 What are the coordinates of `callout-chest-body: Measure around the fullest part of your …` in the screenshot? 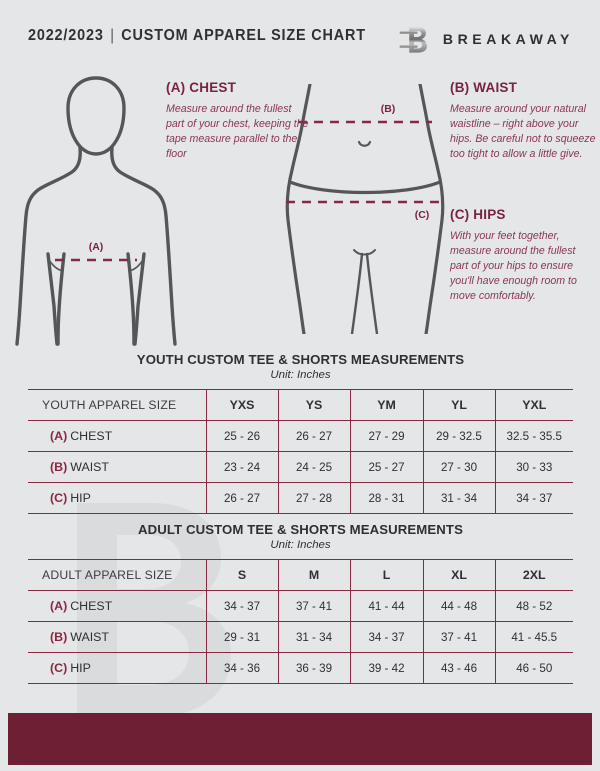 It's located at (237, 132).